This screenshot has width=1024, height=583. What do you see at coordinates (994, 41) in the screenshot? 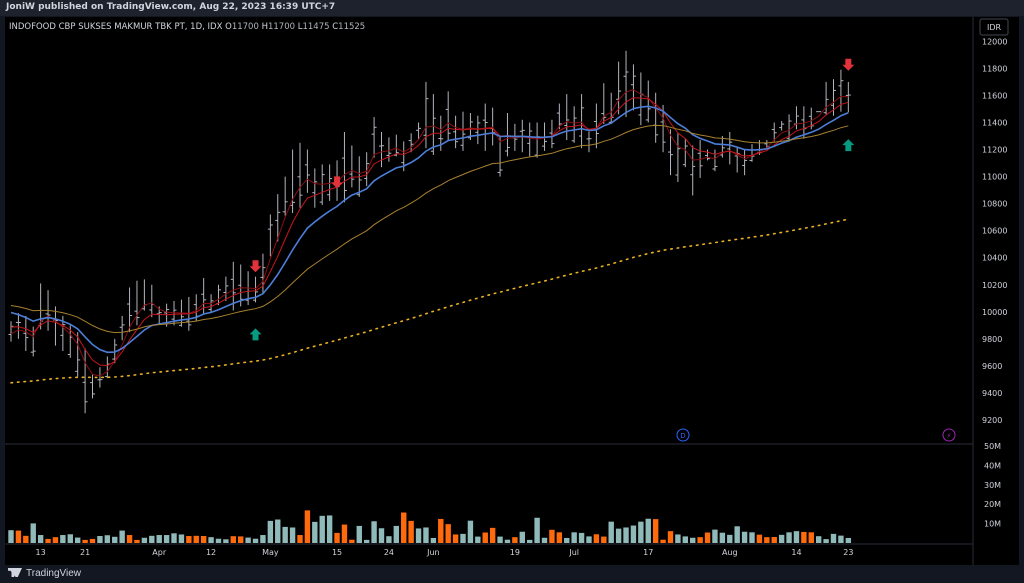
I see `price-tick-label: 12000` at bounding box center [994, 41].